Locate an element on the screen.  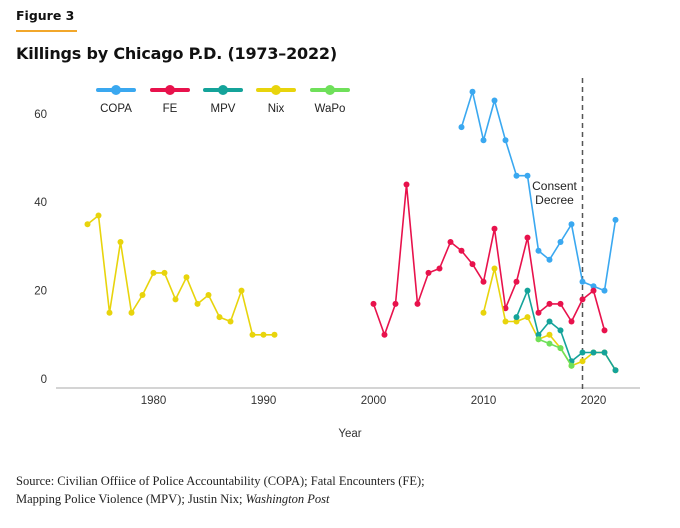
point-mpv-2017 is located at coordinates (560, 330).